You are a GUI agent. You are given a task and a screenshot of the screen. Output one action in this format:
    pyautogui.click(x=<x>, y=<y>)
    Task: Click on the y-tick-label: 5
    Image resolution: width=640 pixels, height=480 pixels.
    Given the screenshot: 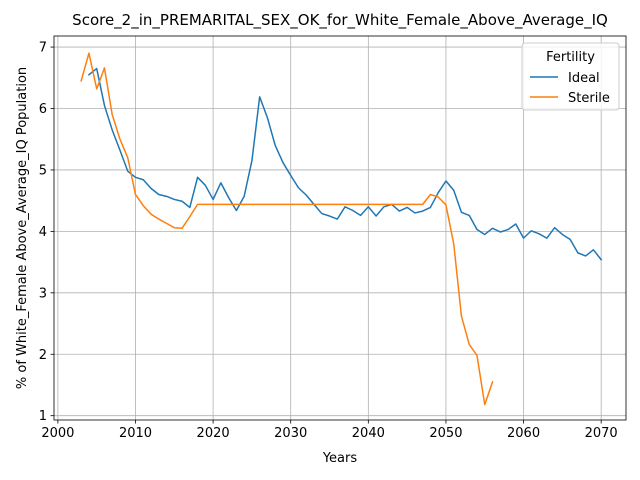 What is the action you would take?
    pyautogui.click(x=43, y=170)
    